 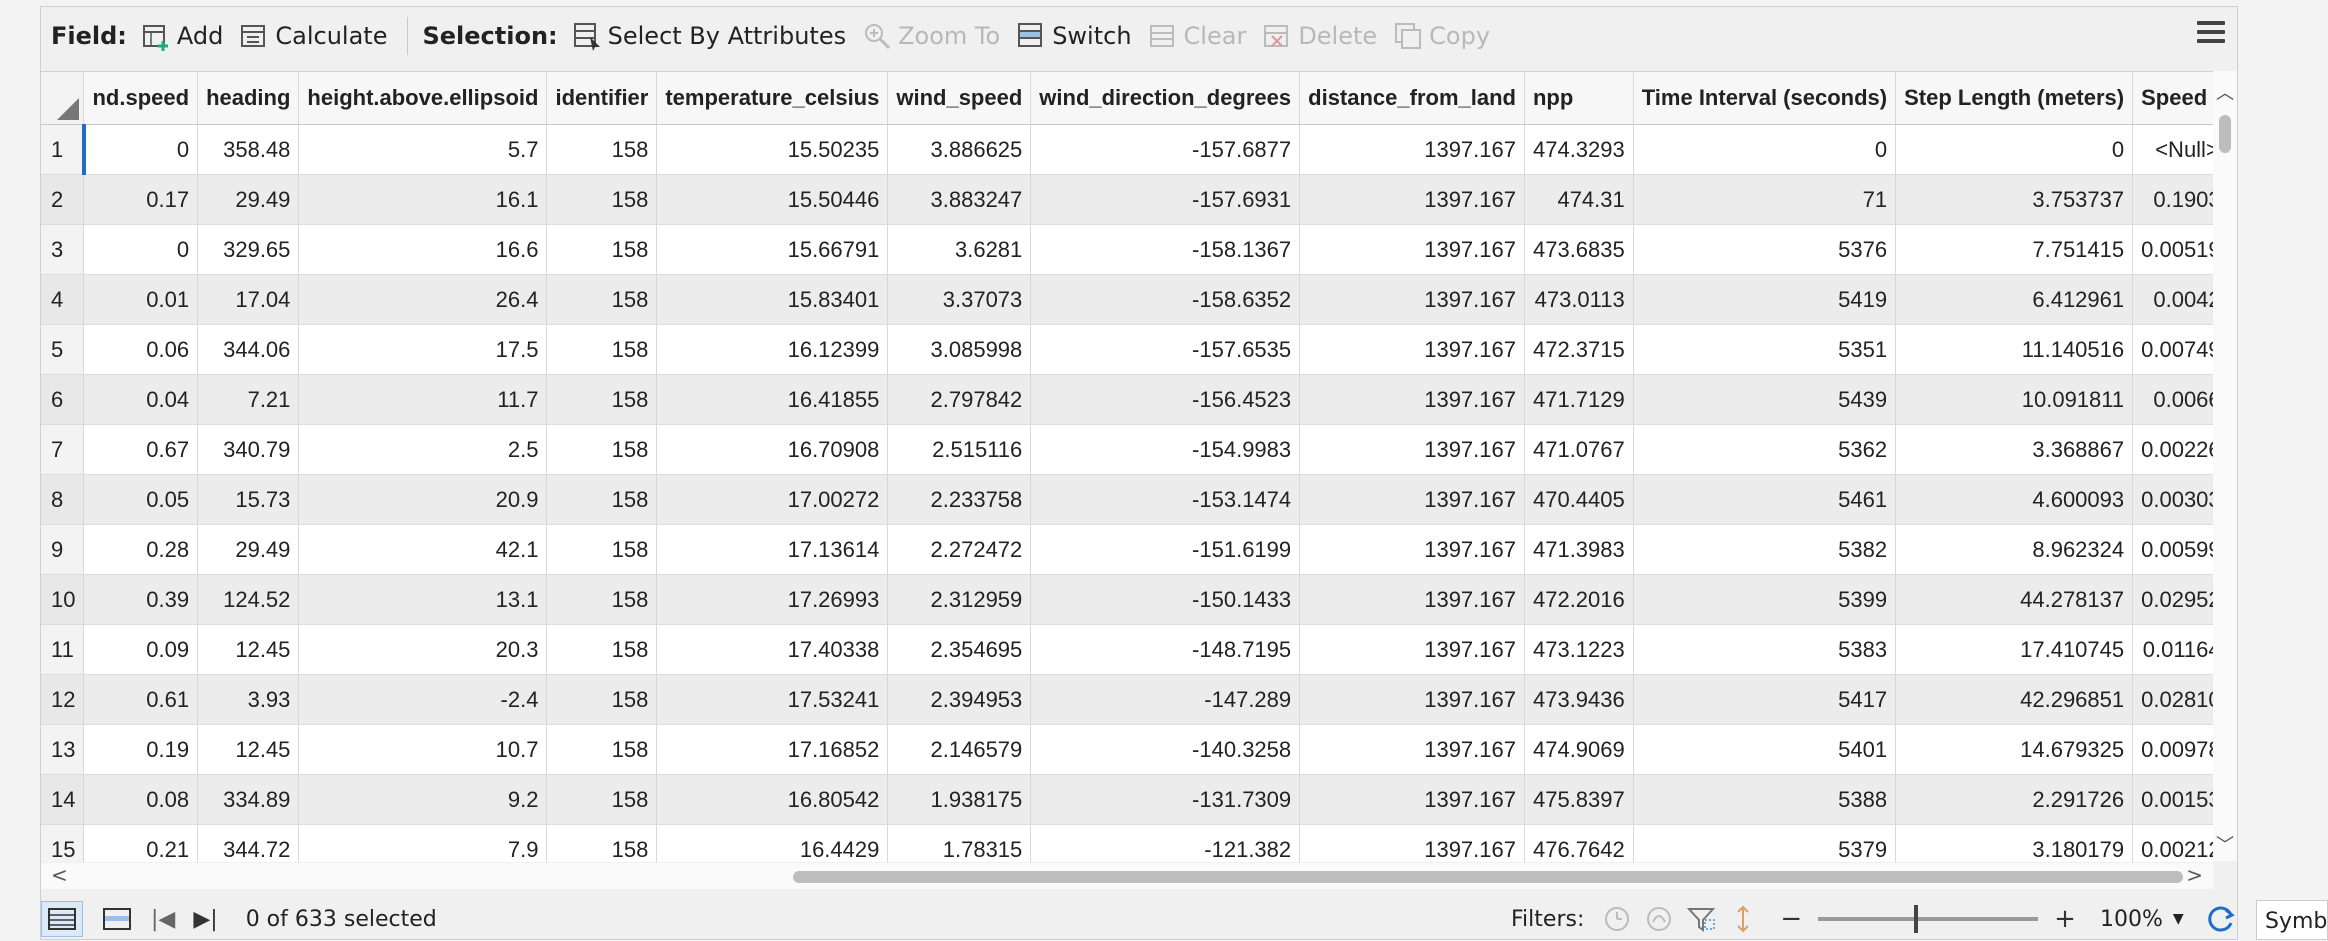 What do you see at coordinates (2172, 699) in the screenshot?
I see `table-cell: 0.028109` at bounding box center [2172, 699].